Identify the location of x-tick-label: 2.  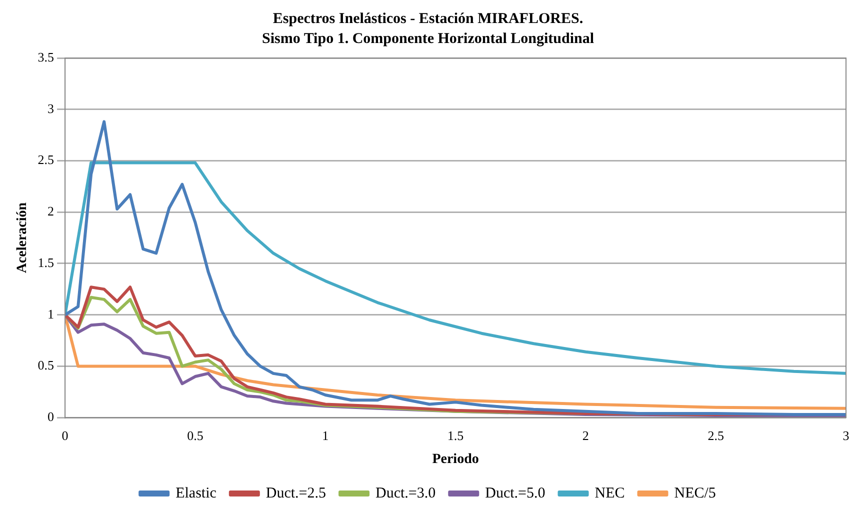
(585, 435).